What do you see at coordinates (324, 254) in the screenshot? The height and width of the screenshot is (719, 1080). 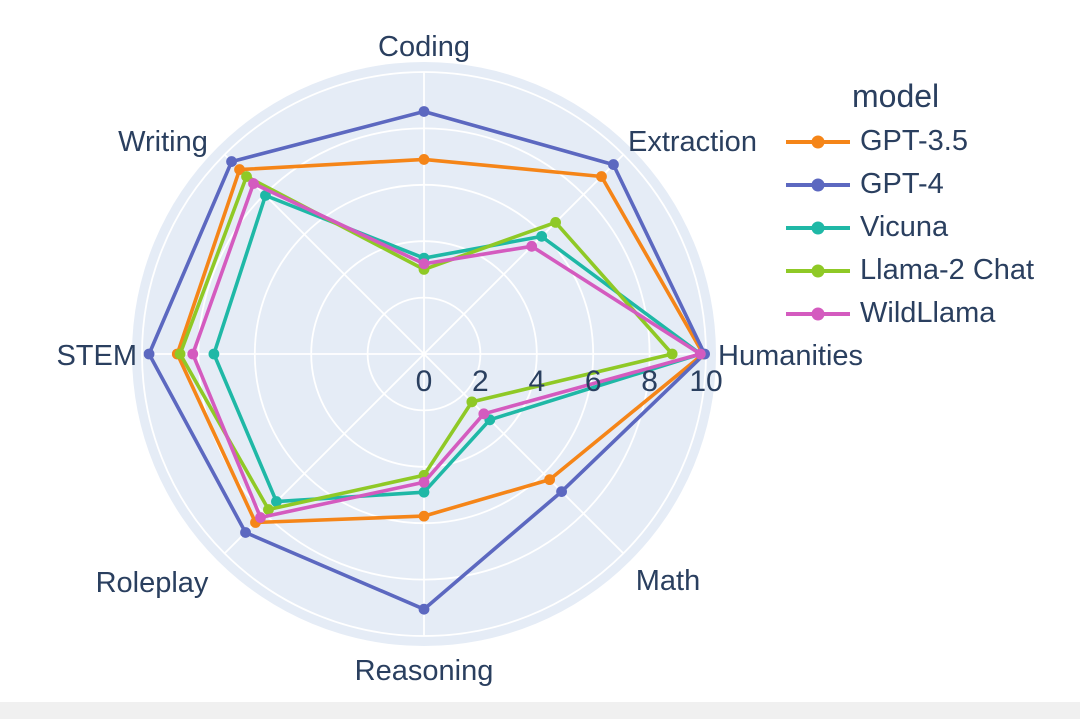 I see `grid-spoke-writing` at bounding box center [324, 254].